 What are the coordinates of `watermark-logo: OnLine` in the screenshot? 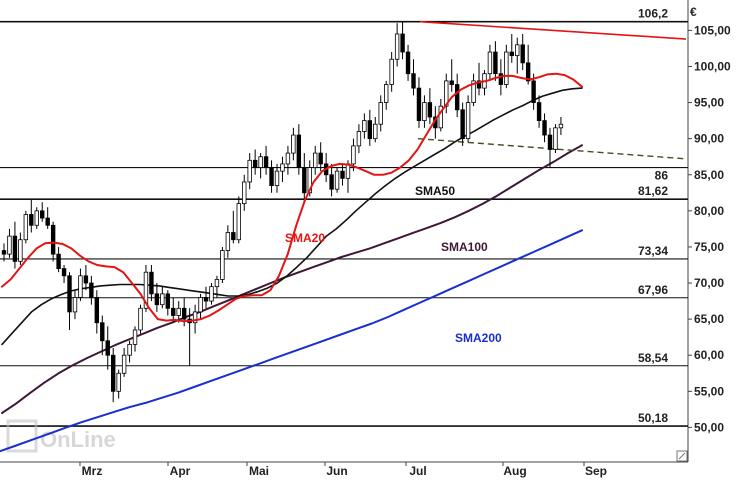 It's located at (61, 436).